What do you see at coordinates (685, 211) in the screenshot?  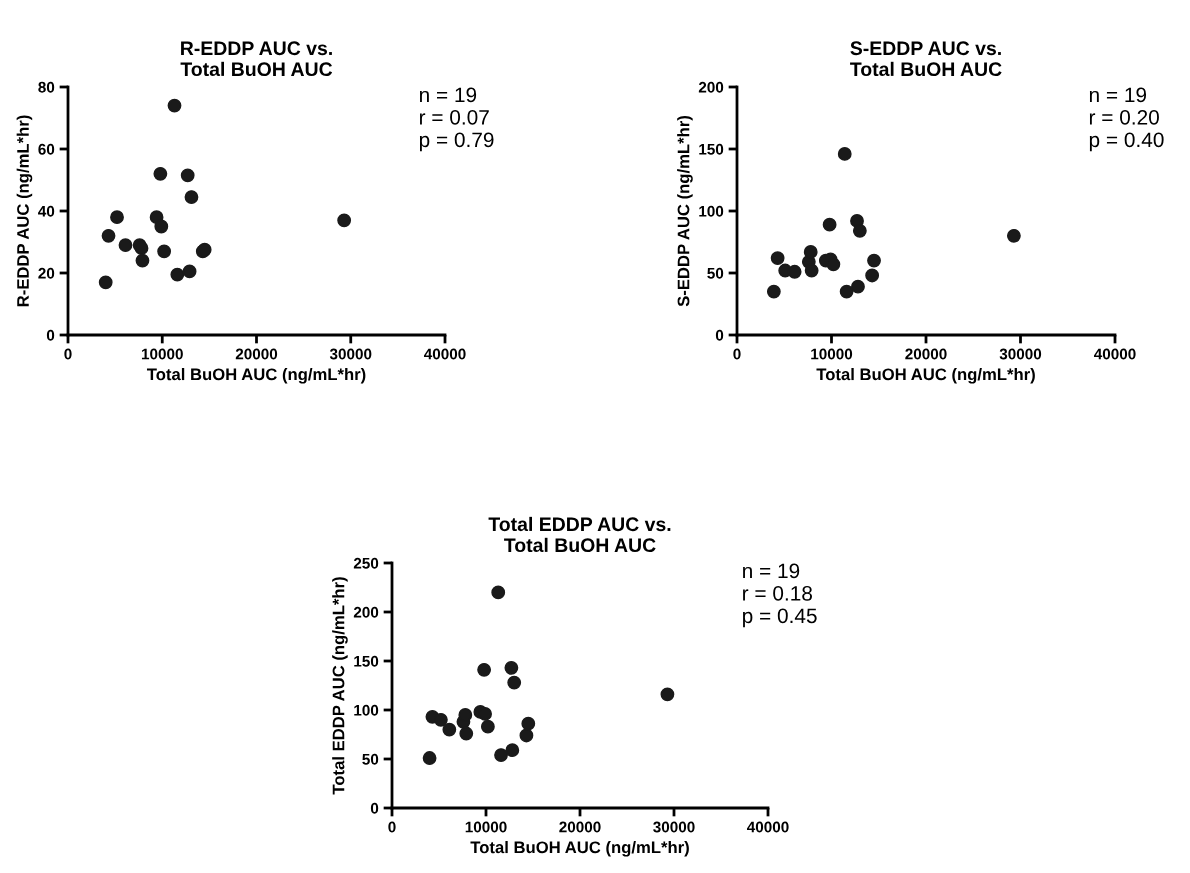 I see `y-axis-title: S-EDDP AUC (ng/mL*hr)` at bounding box center [685, 211].